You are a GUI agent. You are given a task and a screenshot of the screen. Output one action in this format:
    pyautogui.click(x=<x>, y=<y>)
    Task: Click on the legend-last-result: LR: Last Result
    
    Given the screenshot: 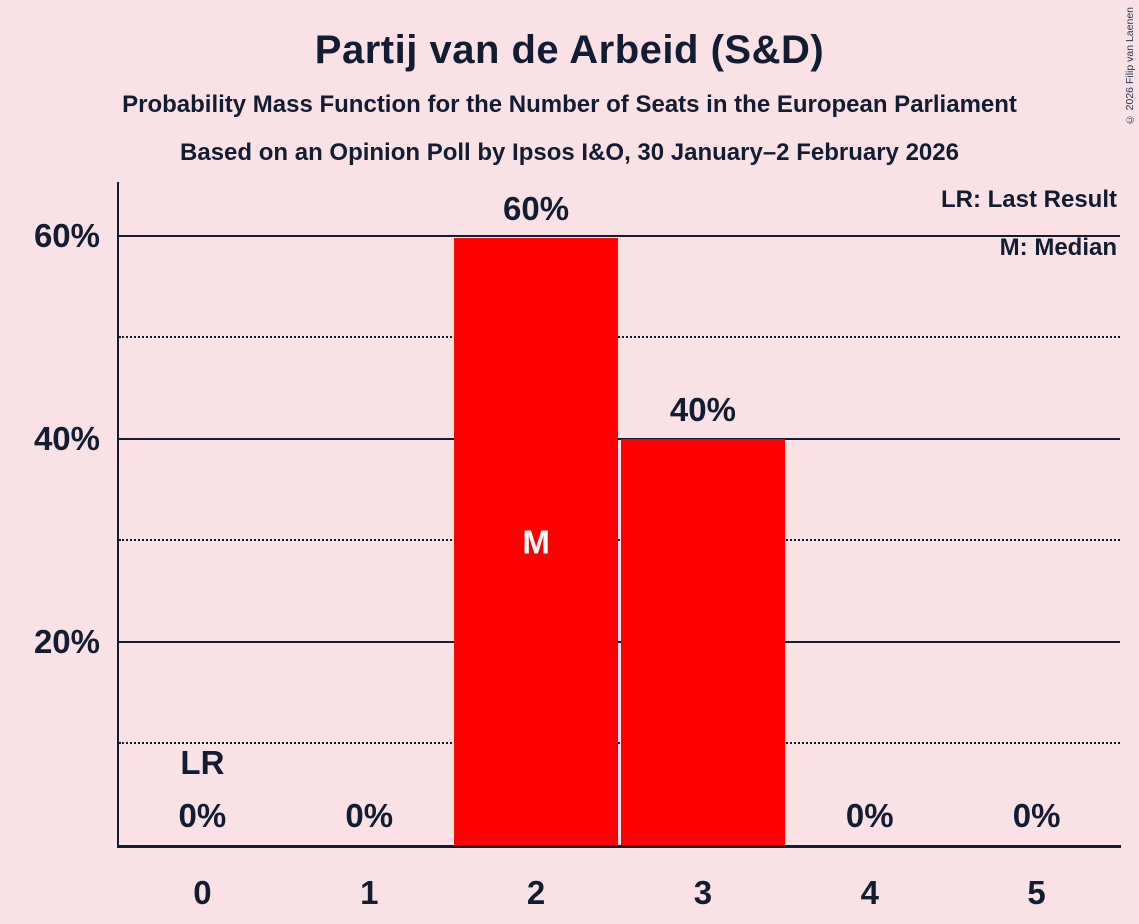 What is the action you would take?
    pyautogui.click(x=1028, y=199)
    